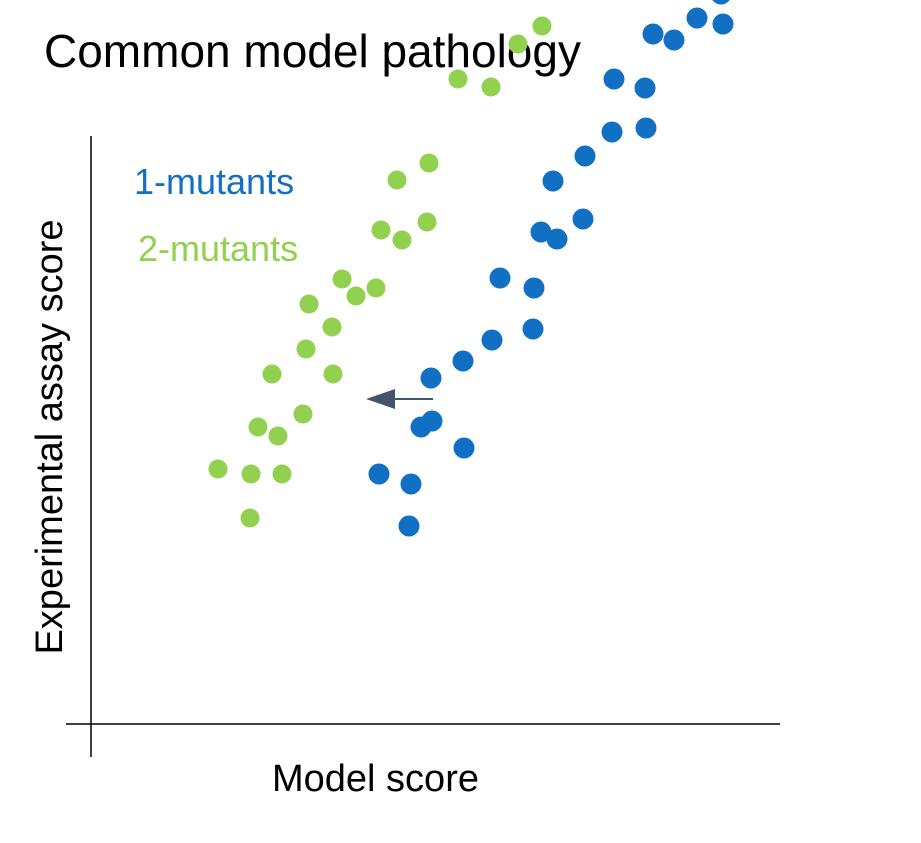 The image size is (921, 843). What do you see at coordinates (375, 779) in the screenshot?
I see `x-axis-label: Model score` at bounding box center [375, 779].